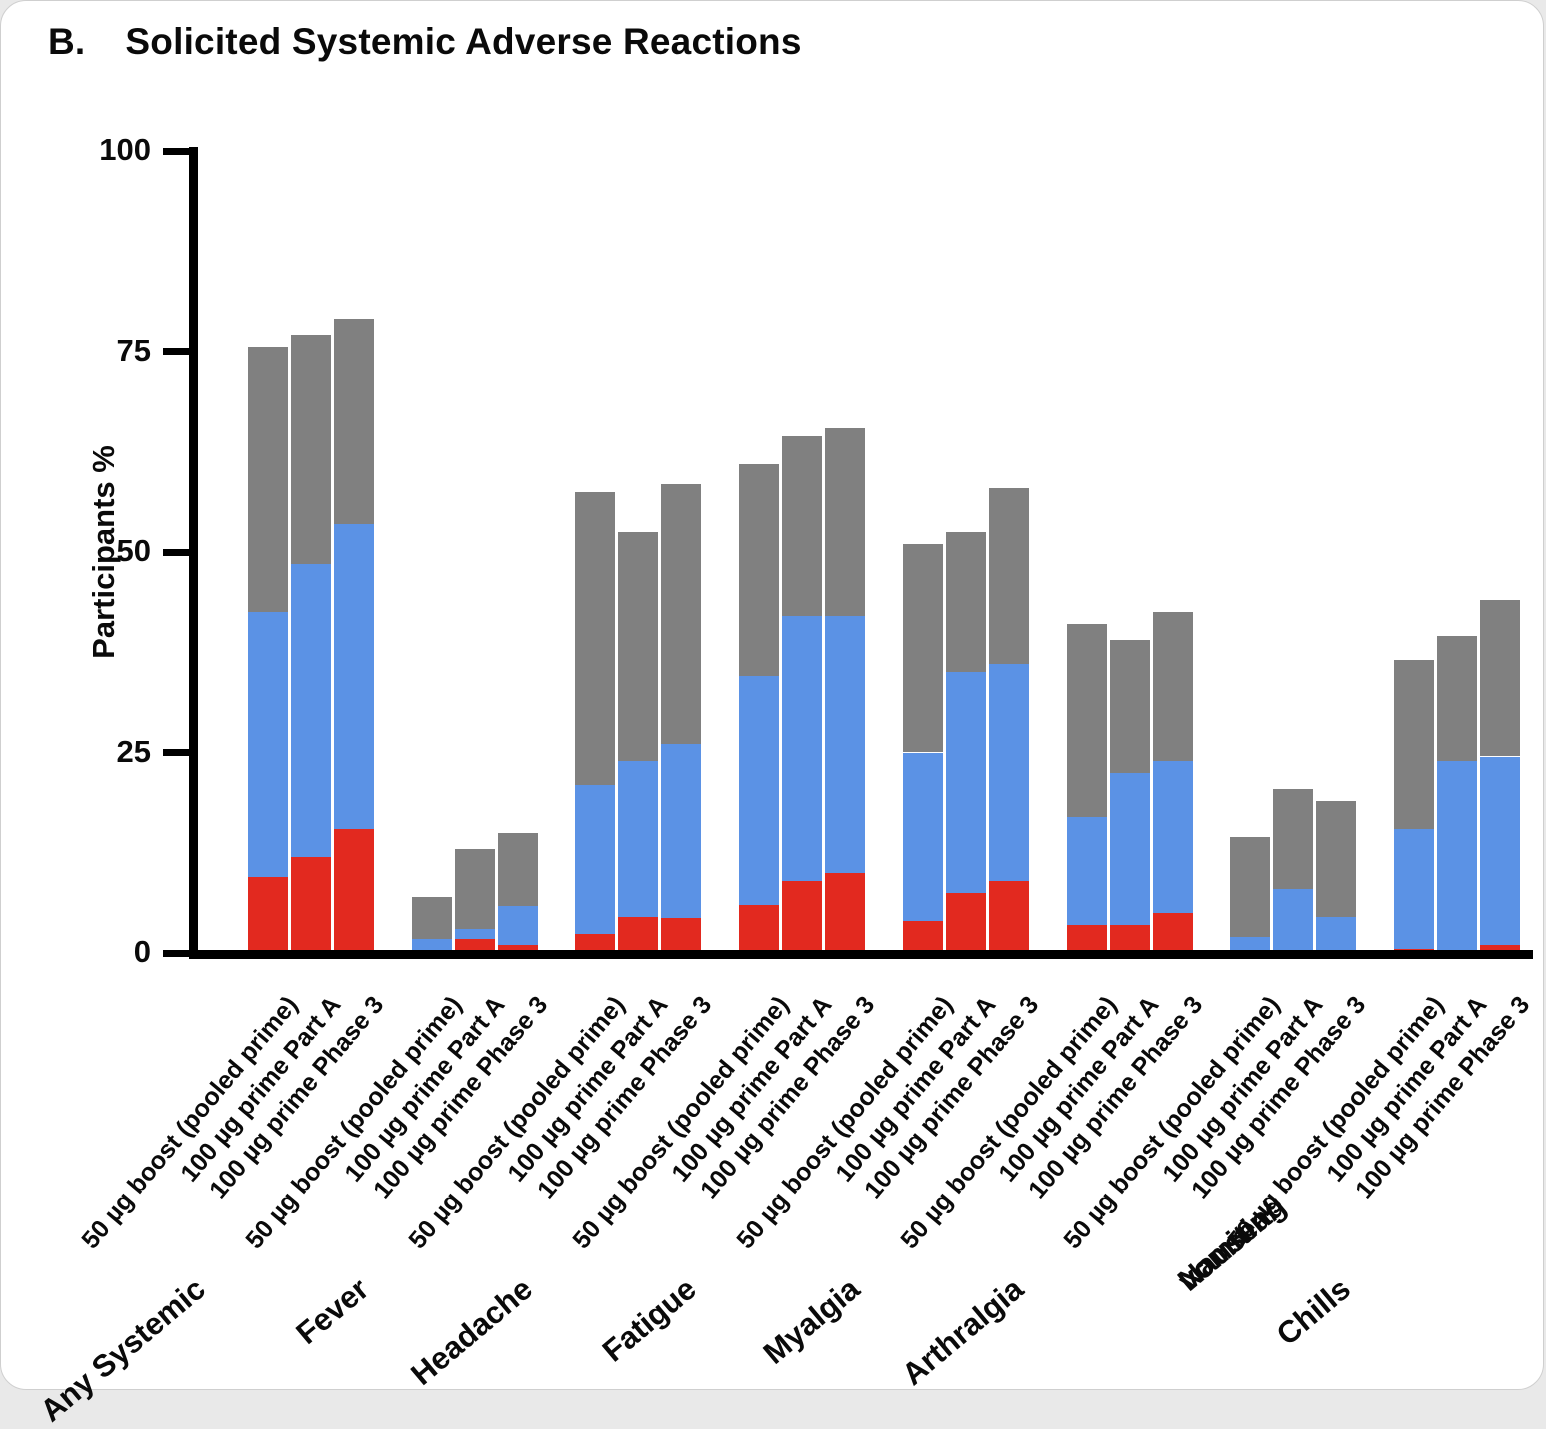 The width and height of the screenshot is (1546, 1429). What do you see at coordinates (133, 751) in the screenshot?
I see `y-tick-label: 25` at bounding box center [133, 751].